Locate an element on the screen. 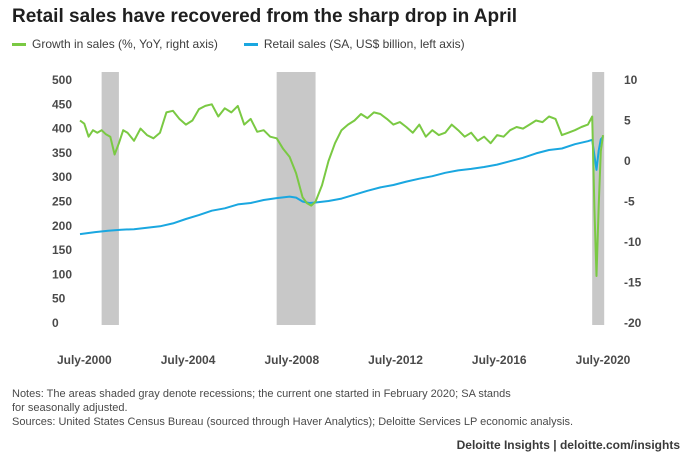 The width and height of the screenshot is (692, 460). x-tick-label: July-2008 is located at coordinates (291, 360).